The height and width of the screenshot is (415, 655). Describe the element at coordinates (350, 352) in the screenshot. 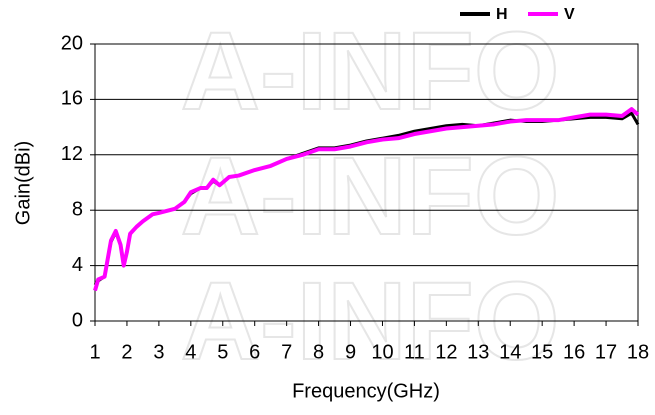

I see `x-tick-label: 9` at that location.